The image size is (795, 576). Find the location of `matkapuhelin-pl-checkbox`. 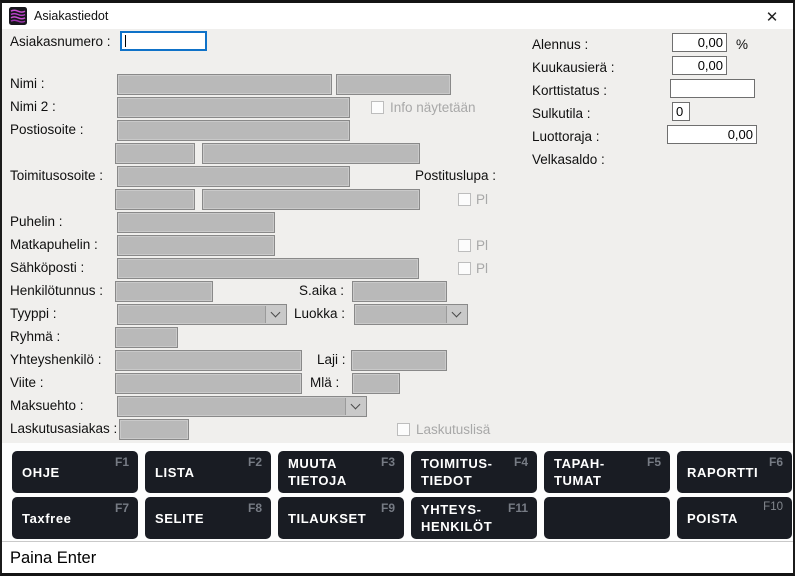

matkapuhelin-pl-checkbox is located at coordinates (464, 245).